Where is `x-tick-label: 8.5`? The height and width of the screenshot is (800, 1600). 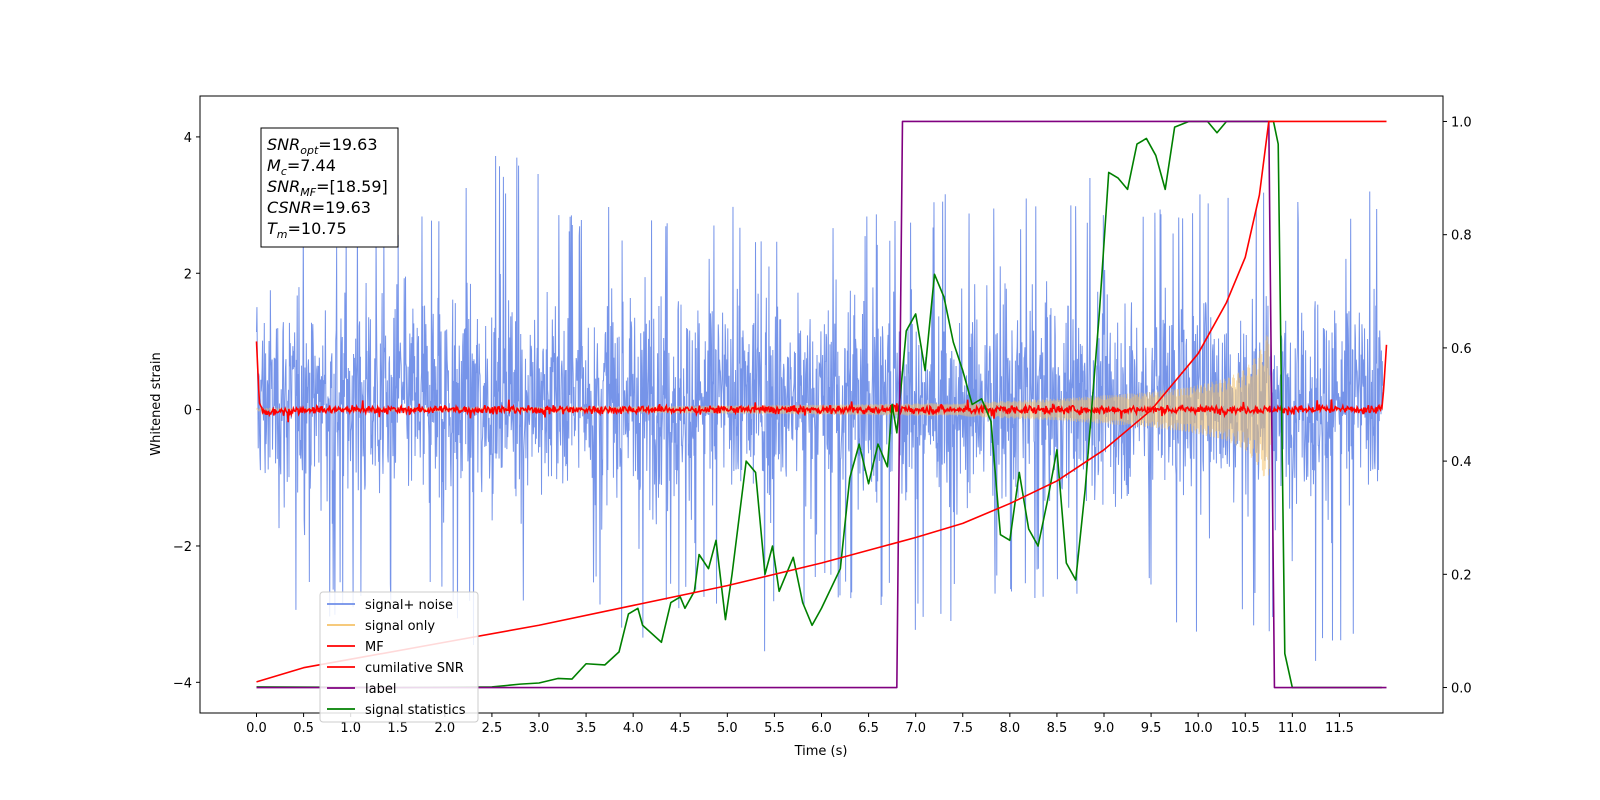 x-tick-label: 8.5 is located at coordinates (1057, 728).